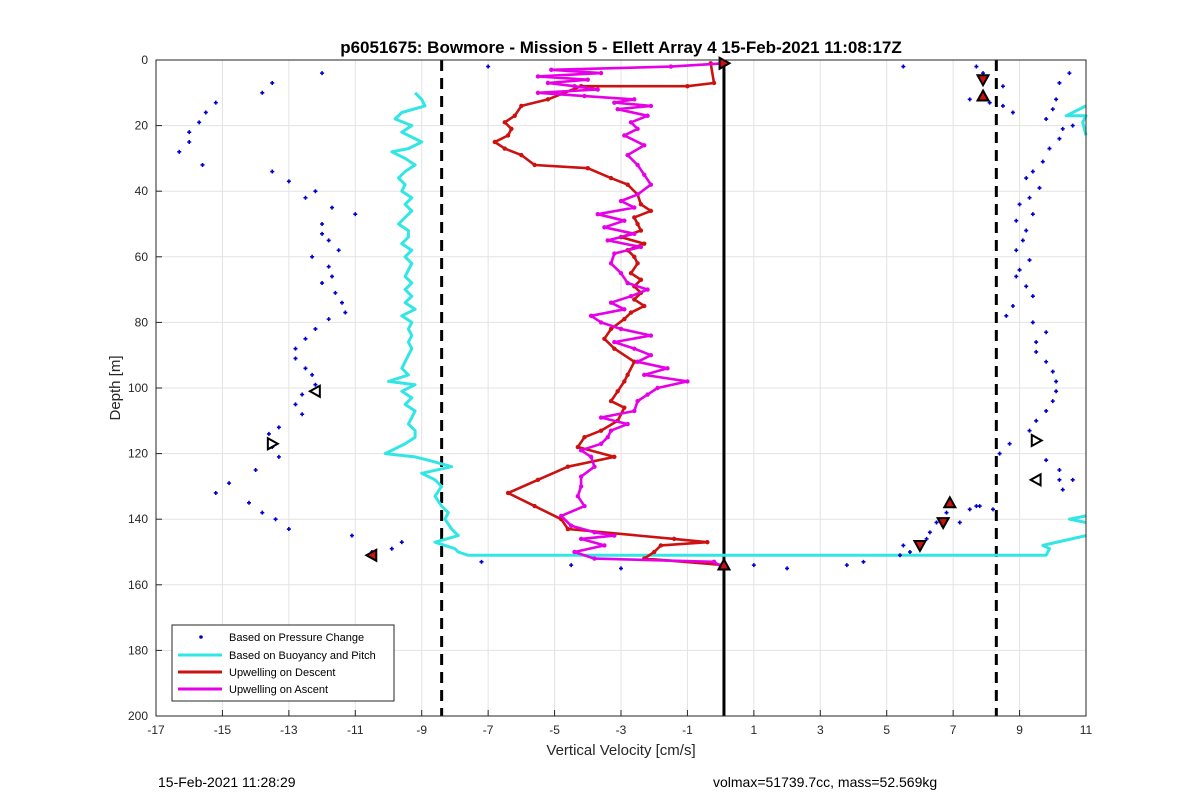 The width and height of the screenshot is (1200, 804). What do you see at coordinates (223, 730) in the screenshot?
I see `x-tick-label: -15` at bounding box center [223, 730].